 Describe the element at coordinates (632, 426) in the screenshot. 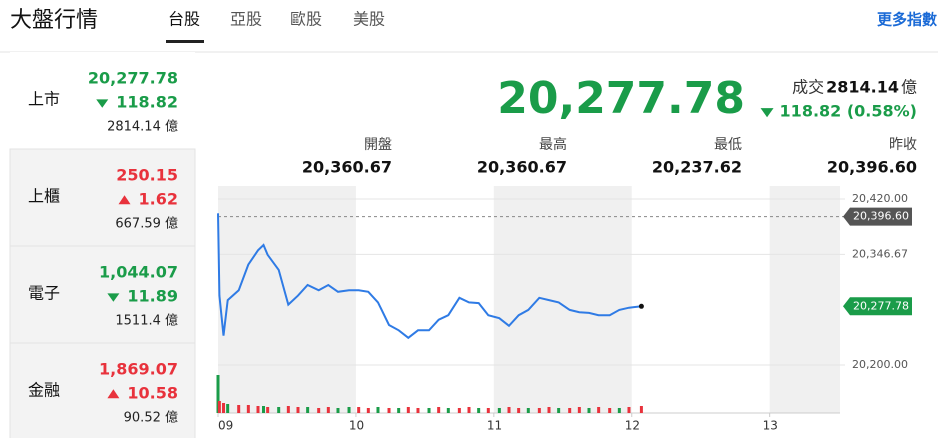

I see `x-tick-label: 12` at that location.